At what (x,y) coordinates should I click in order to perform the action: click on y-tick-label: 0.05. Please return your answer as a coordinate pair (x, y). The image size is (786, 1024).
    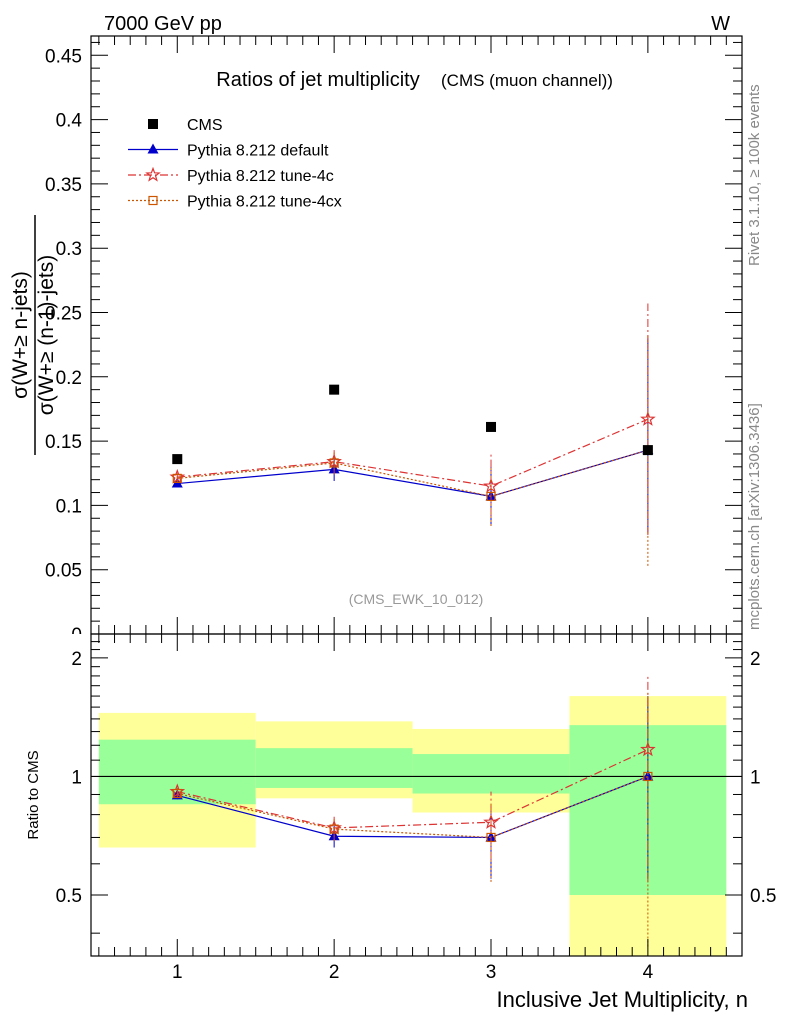
    Looking at the image, I should click on (63, 571).